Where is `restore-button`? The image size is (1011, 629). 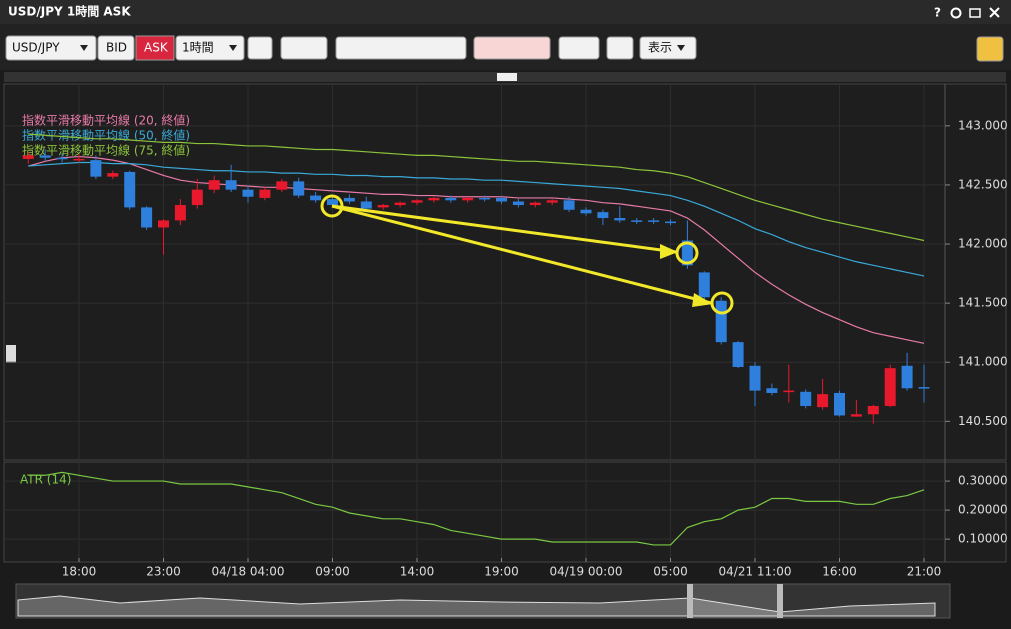
restore-button is located at coordinates (975, 13).